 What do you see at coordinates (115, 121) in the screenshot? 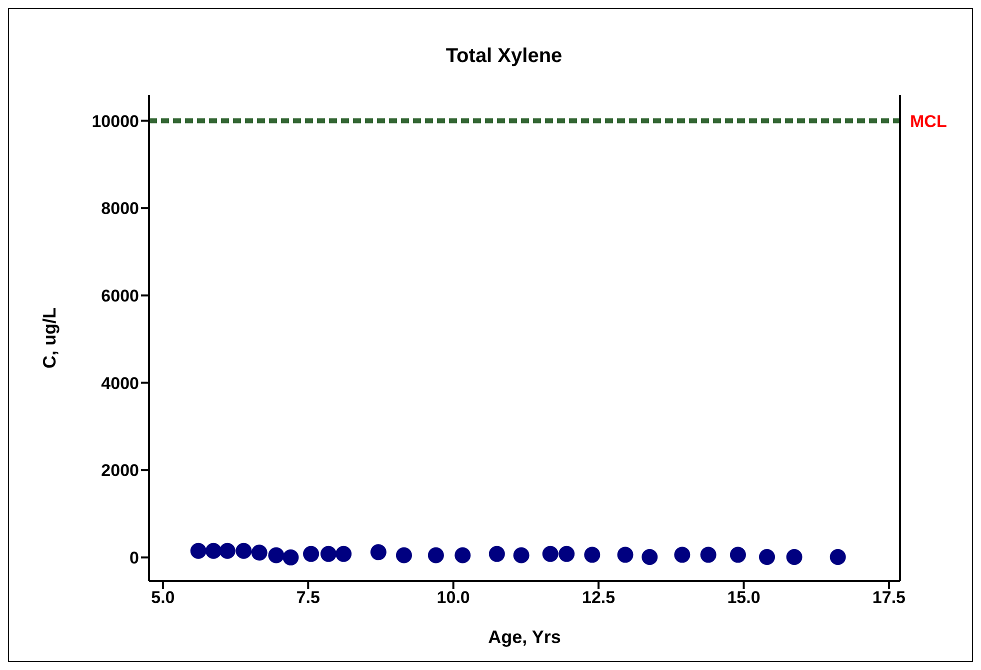
I see `y-tick-label: 10000` at bounding box center [115, 121].